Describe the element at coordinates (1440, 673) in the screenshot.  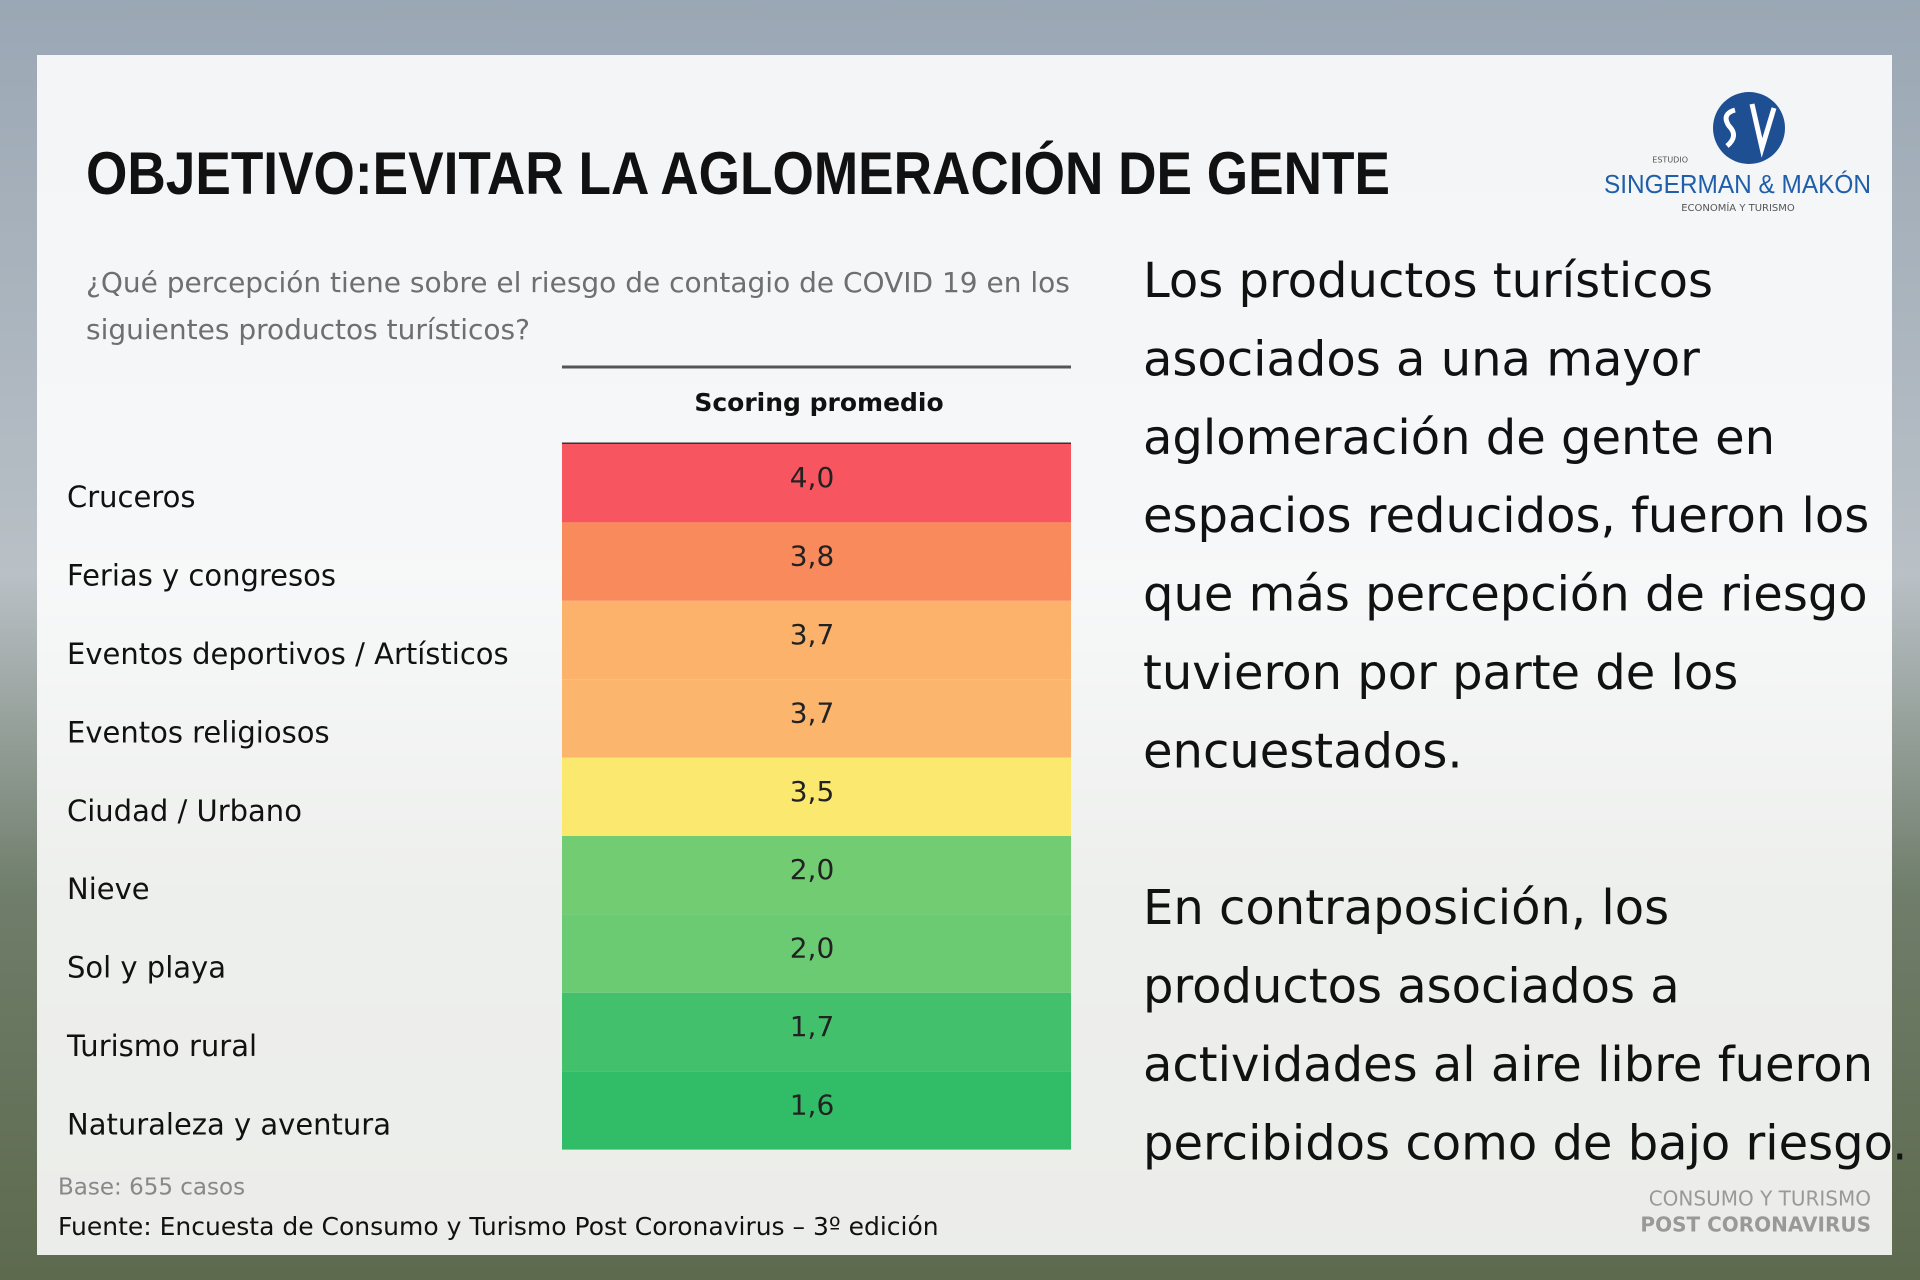
I see `body-line: tuvieron por parte de los` at that location.